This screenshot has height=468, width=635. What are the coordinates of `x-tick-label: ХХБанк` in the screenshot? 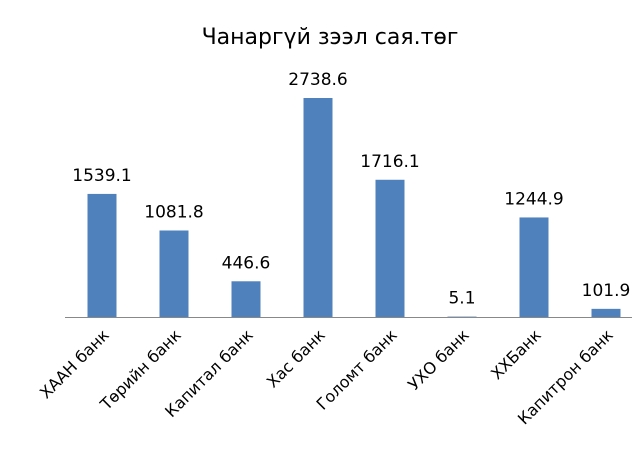 It's located at (516, 354).